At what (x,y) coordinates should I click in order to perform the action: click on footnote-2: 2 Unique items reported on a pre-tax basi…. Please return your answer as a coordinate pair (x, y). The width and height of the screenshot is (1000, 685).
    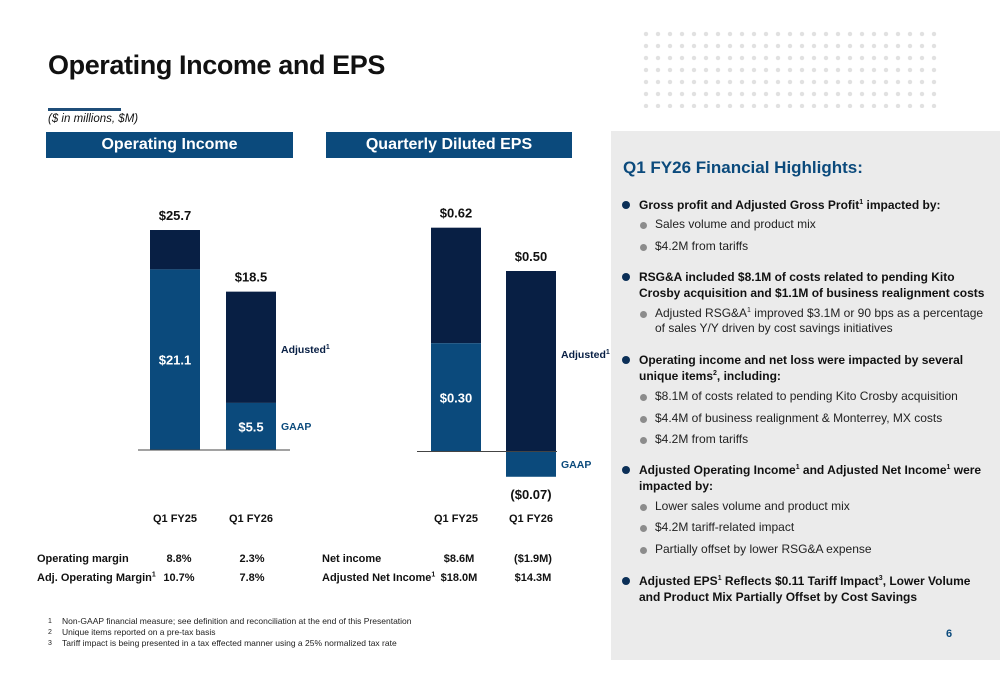
    Looking at the image, I should click on (230, 632).